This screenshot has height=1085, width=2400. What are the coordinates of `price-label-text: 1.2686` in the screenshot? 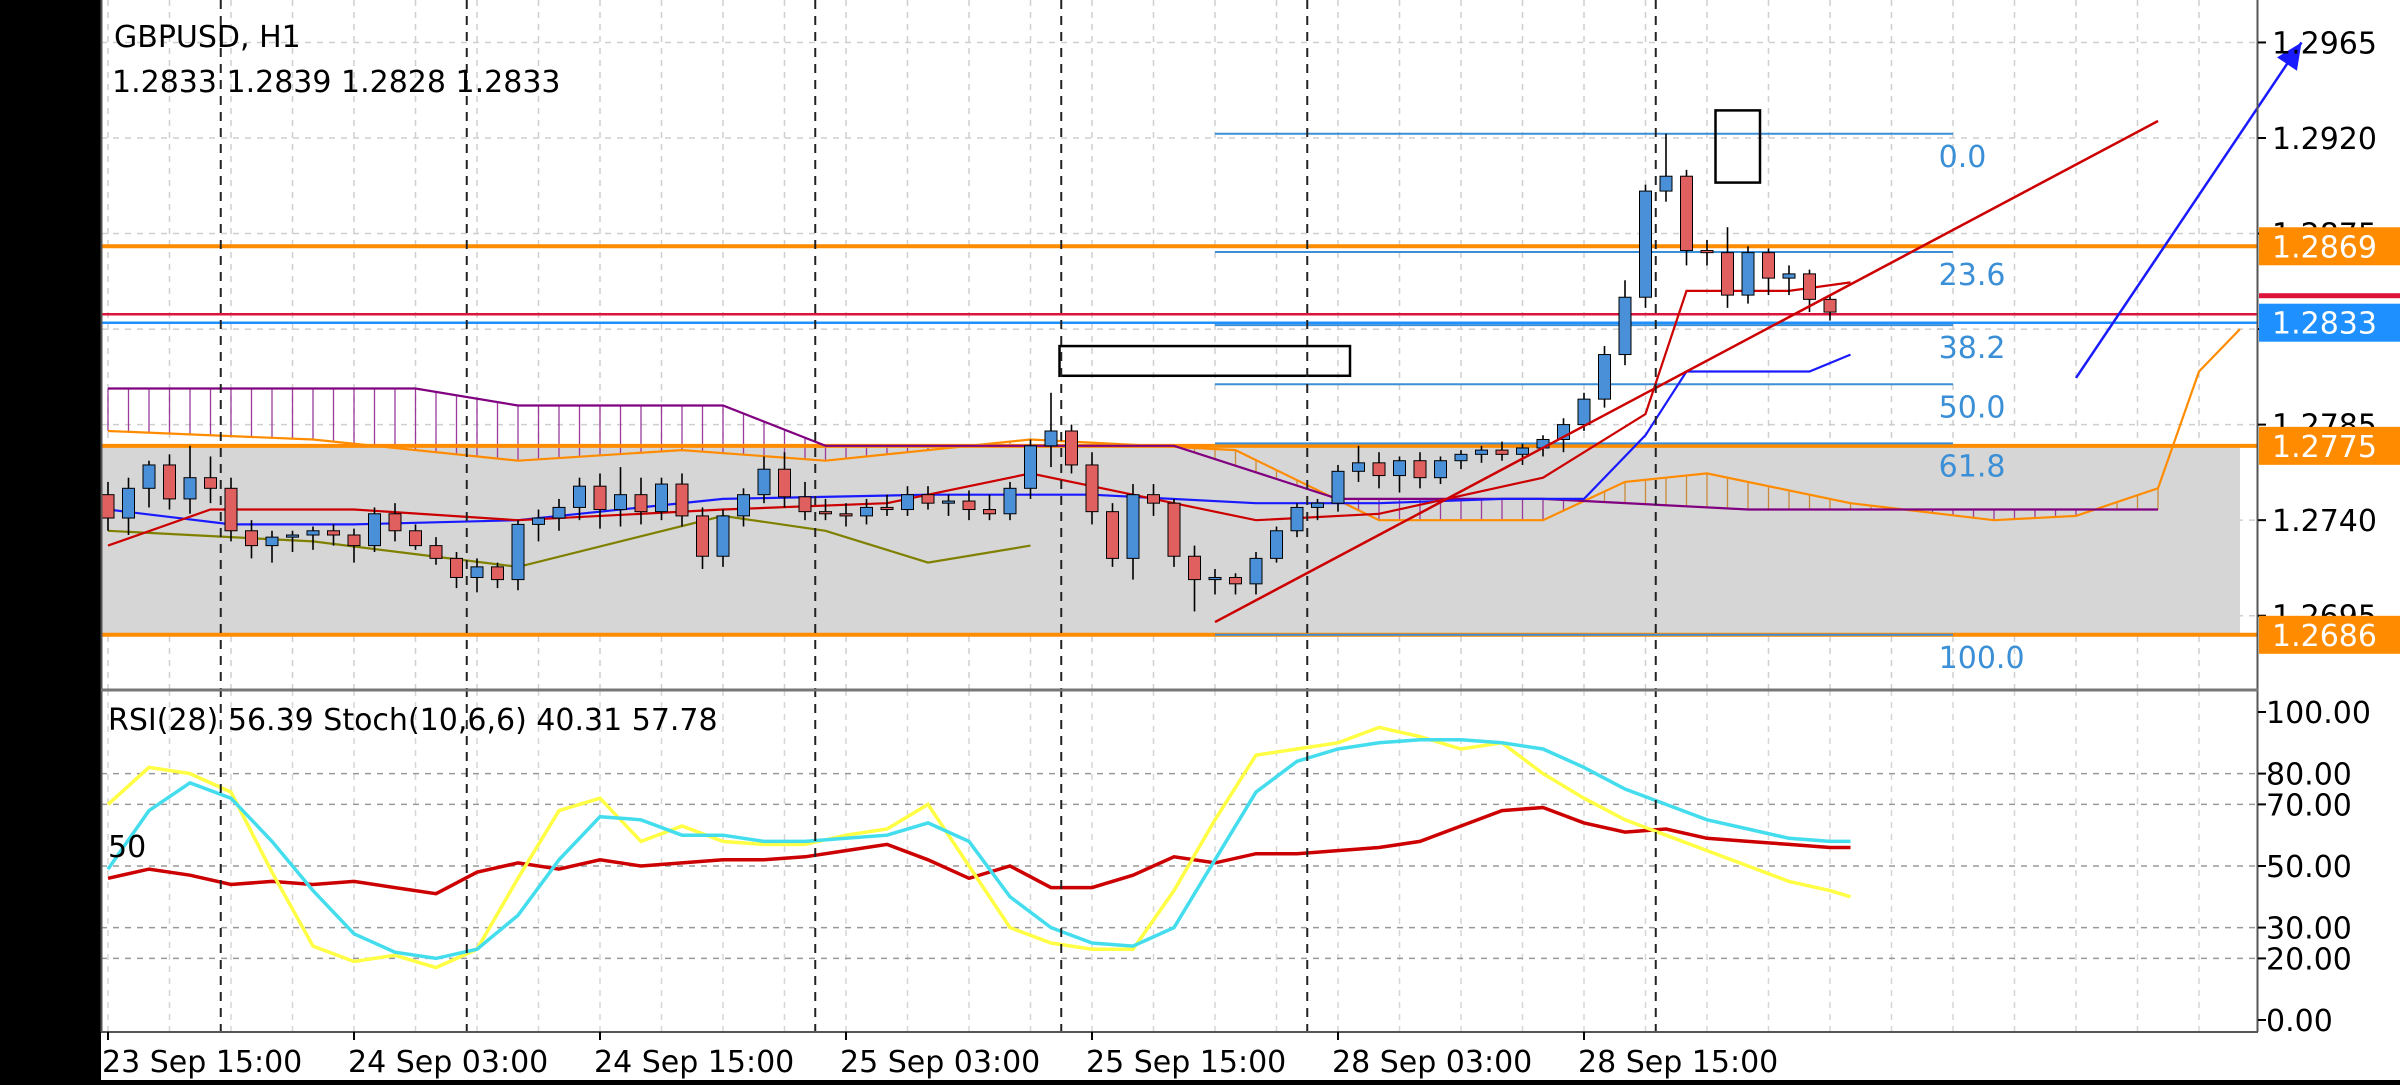 It's located at (2324, 636).